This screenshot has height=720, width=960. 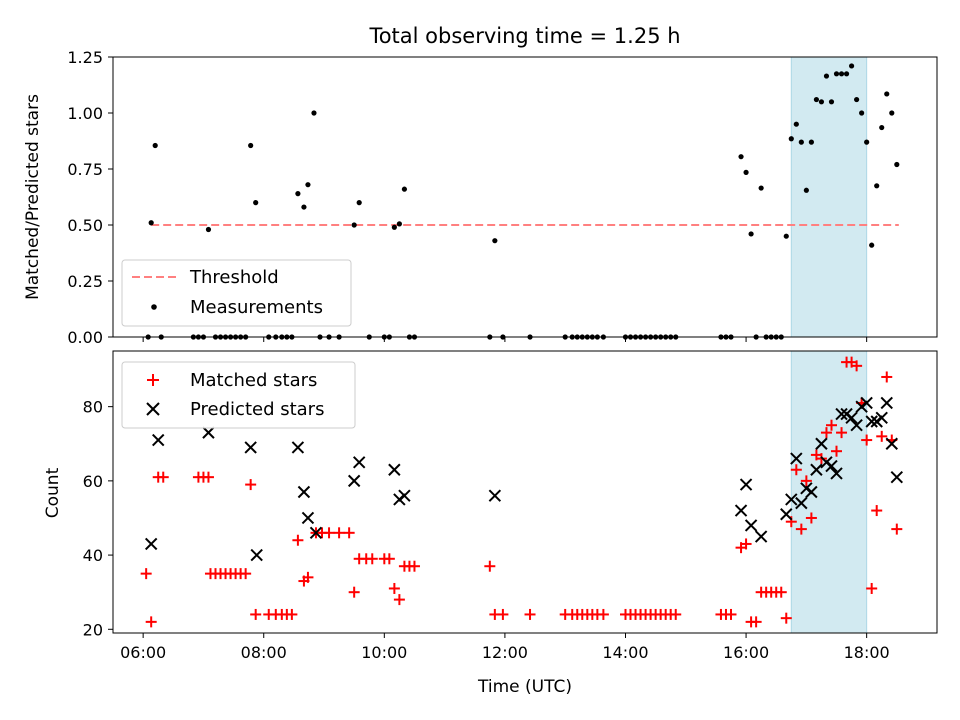 I want to click on top-y-tick-label: 0.00, so click(x=85, y=337).